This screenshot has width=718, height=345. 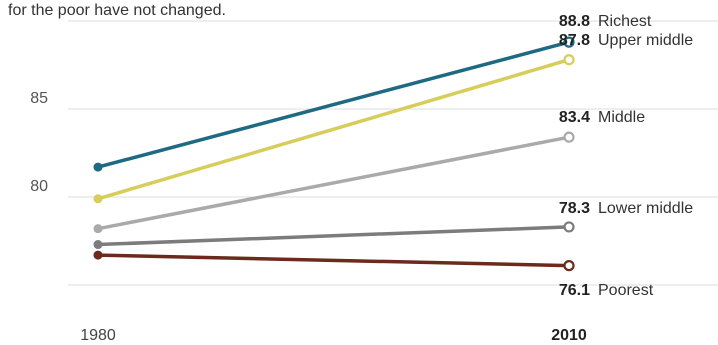 What do you see at coordinates (39, 142) in the screenshot?
I see `y-axis-ticks: 80 85` at bounding box center [39, 142].